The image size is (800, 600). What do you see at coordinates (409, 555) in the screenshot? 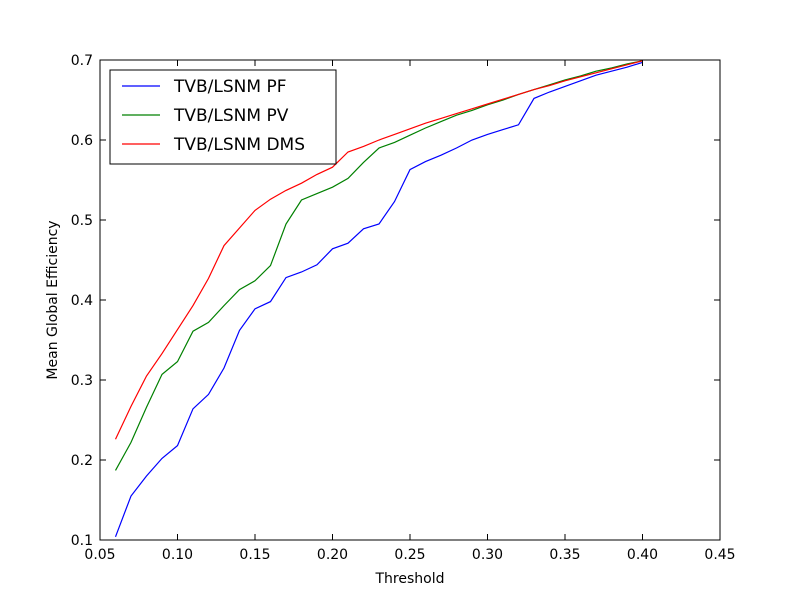
I see `x-tick-label: 0.25` at bounding box center [409, 555].